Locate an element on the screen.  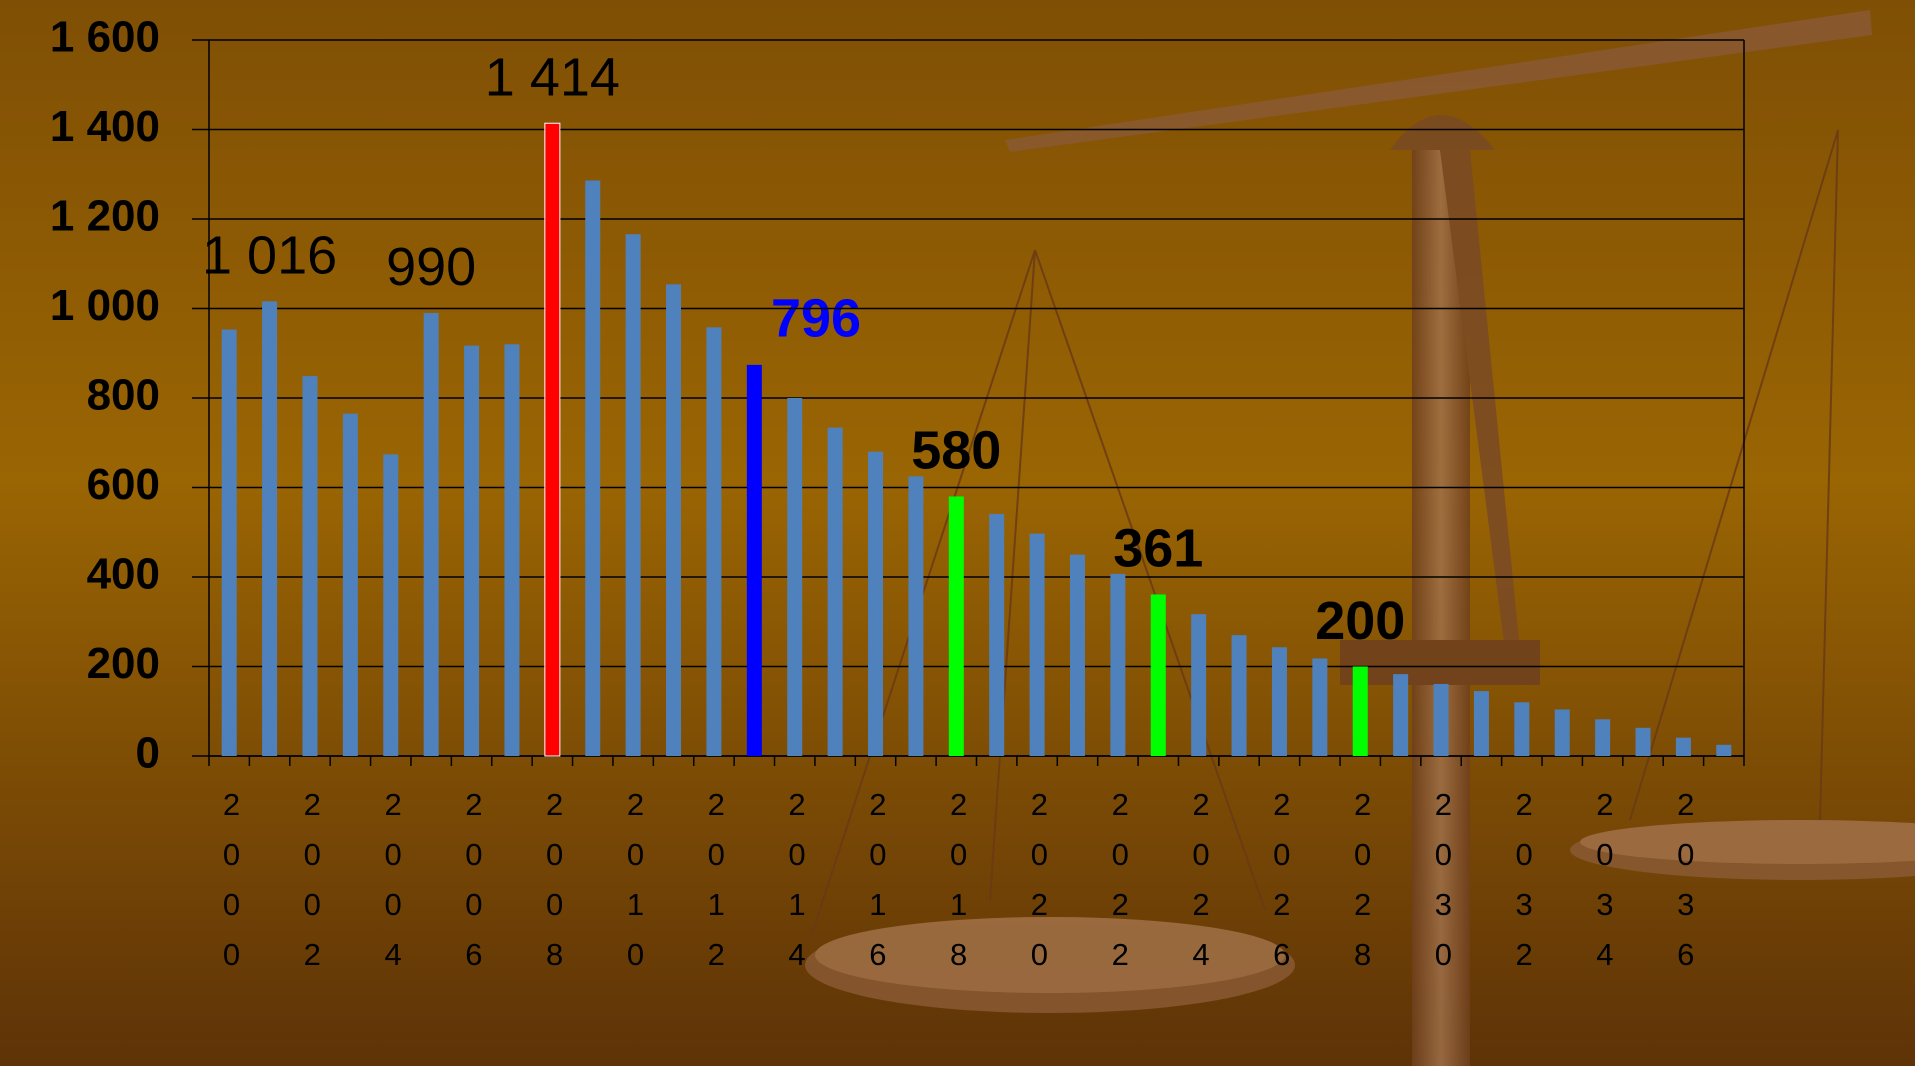
x-tick-label: 2004 is located at coordinates (393, 887).